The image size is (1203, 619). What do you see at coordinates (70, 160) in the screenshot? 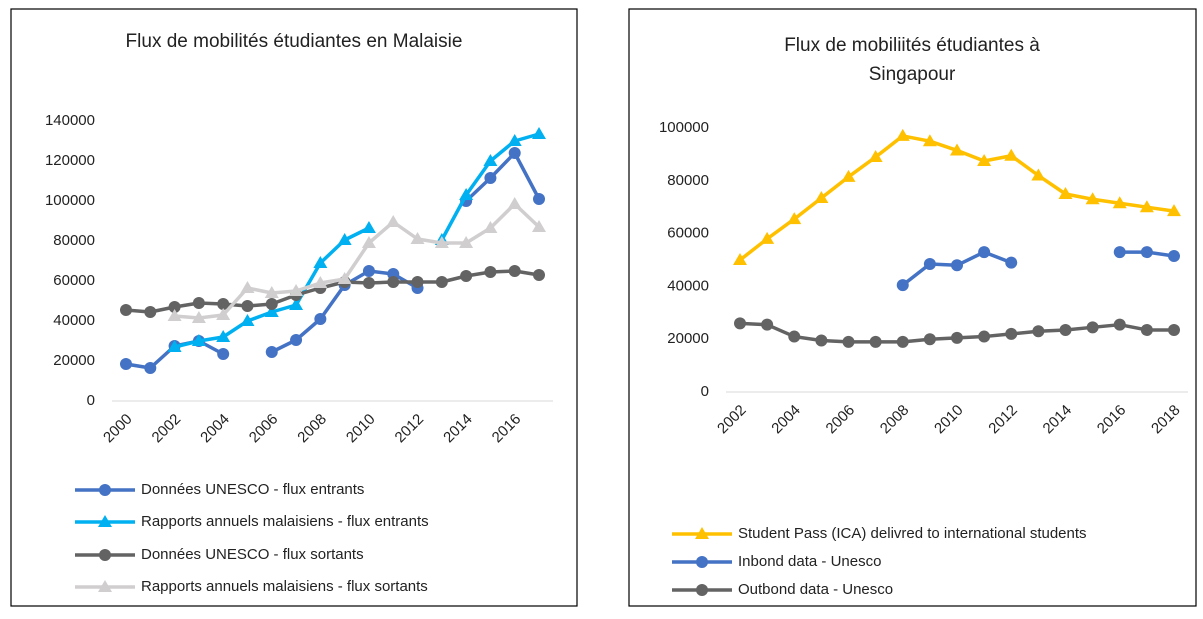
I see `y-tick-label: 120000` at bounding box center [70, 160].